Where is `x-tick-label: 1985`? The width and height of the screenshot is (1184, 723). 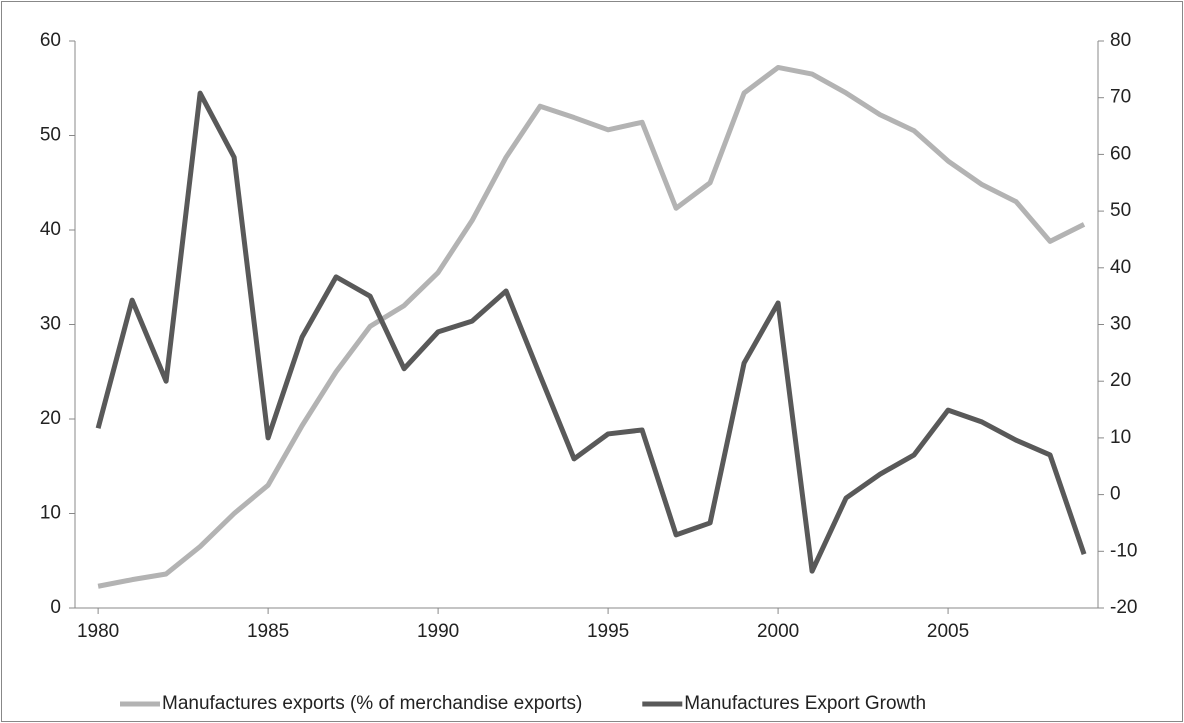 x-tick-label: 1985 is located at coordinates (268, 631).